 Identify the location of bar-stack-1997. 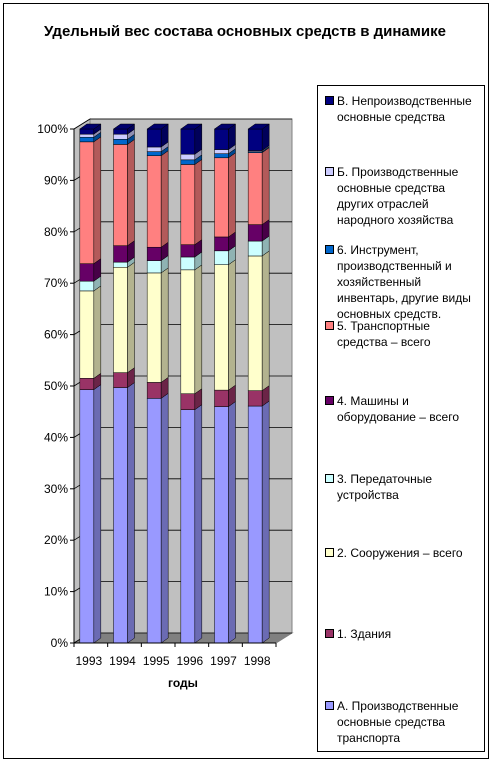
(225, 383).